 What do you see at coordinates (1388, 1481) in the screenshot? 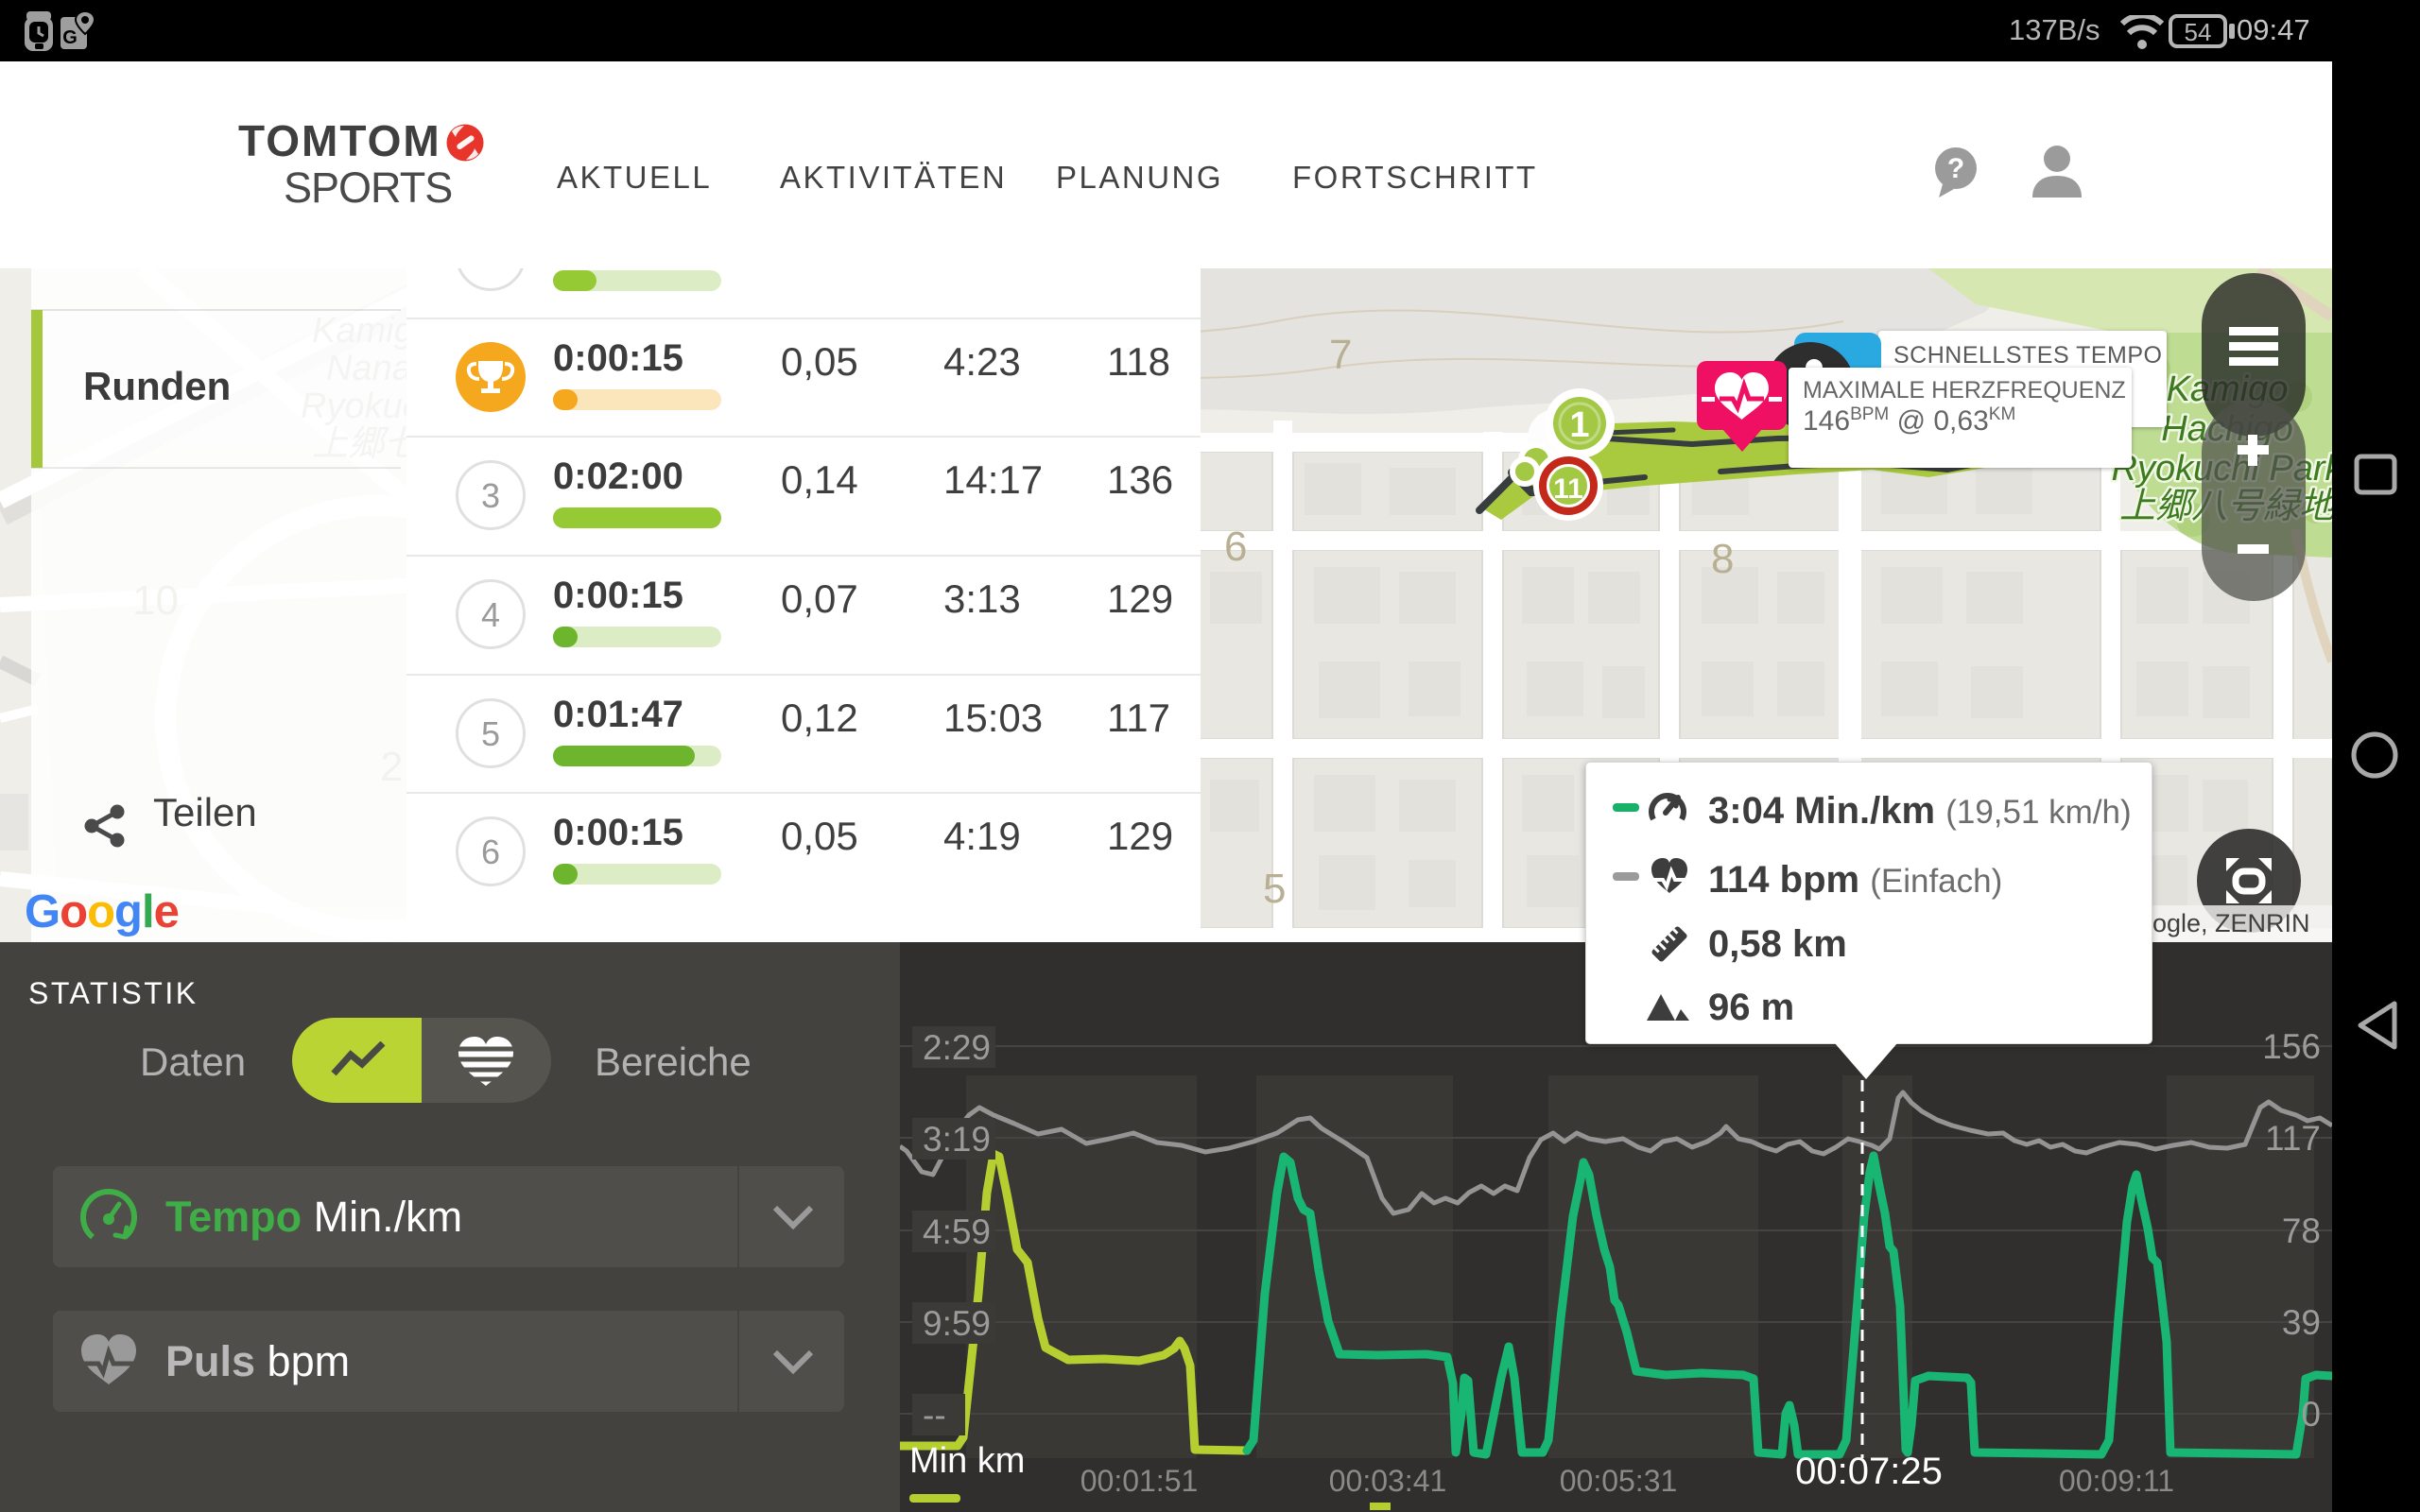
I see `svg-text: 00:03:41` at bounding box center [1388, 1481].